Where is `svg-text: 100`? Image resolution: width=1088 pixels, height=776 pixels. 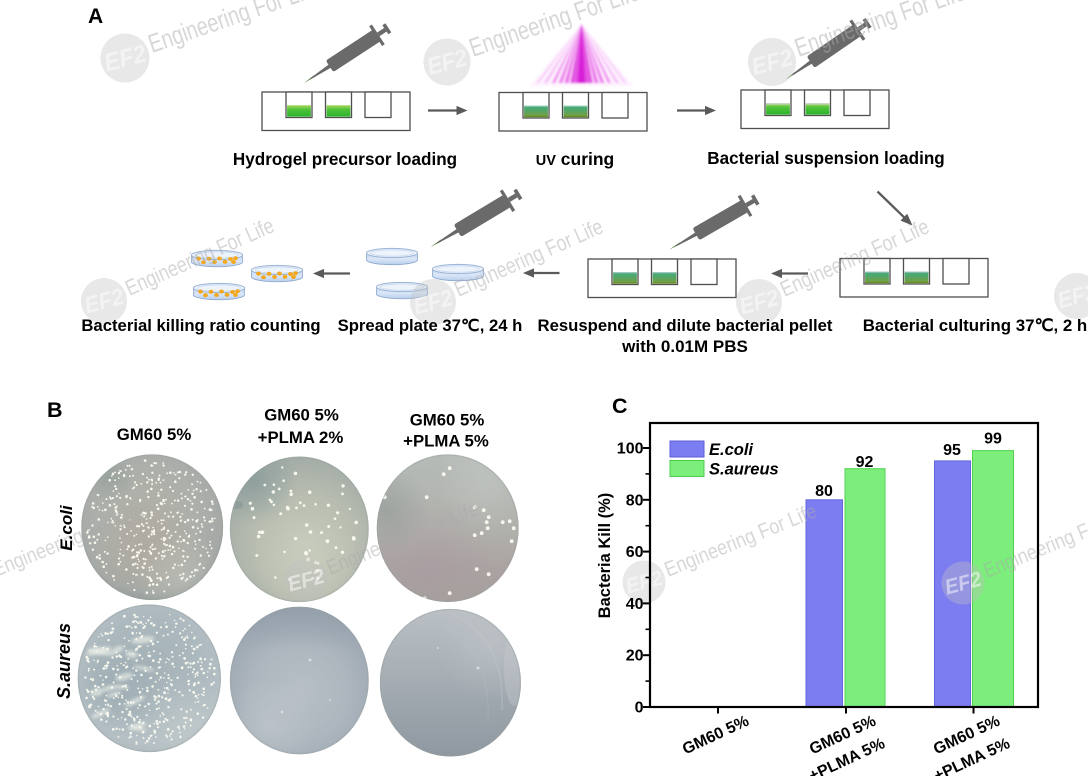
svg-text: 100 is located at coordinates (630, 449).